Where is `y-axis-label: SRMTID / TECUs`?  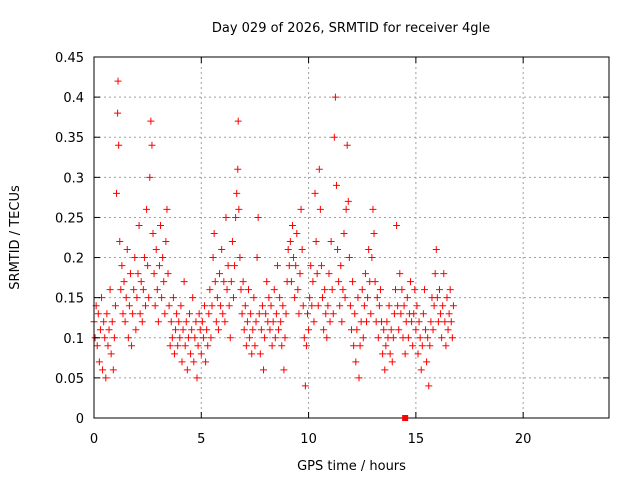
y-axis-label: SRMTID / TECUs is located at coordinates (15, 237).